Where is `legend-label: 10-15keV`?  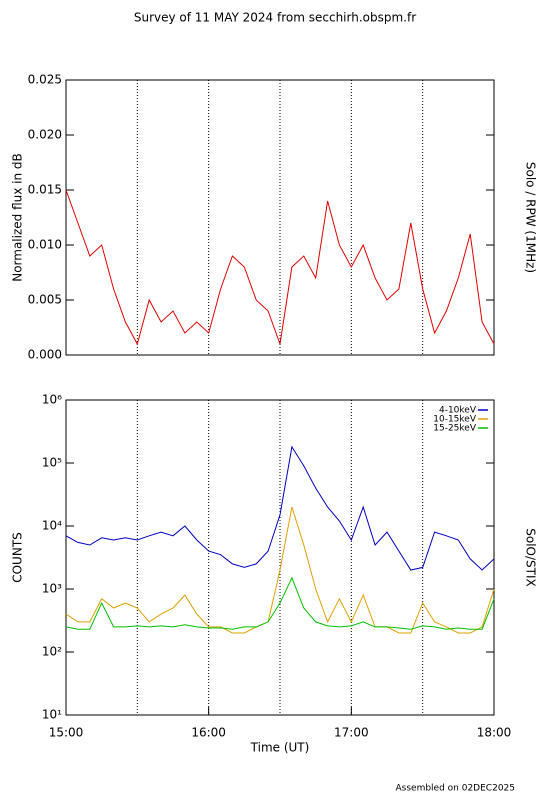 legend-label: 10-15keV is located at coordinates (455, 420).